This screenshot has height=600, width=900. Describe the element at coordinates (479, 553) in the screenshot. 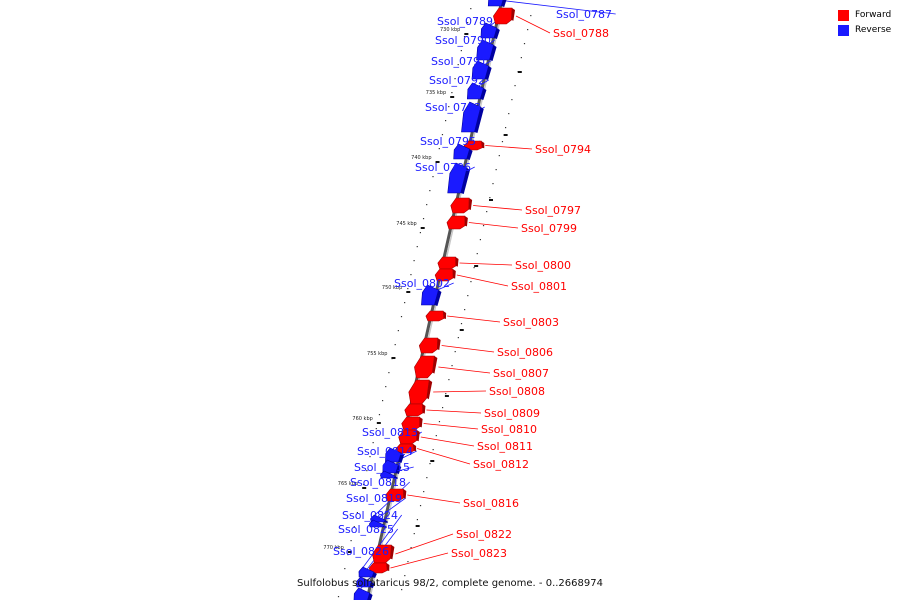

I see `gene-label-ssol_0823: Ssol_0823` at that location.